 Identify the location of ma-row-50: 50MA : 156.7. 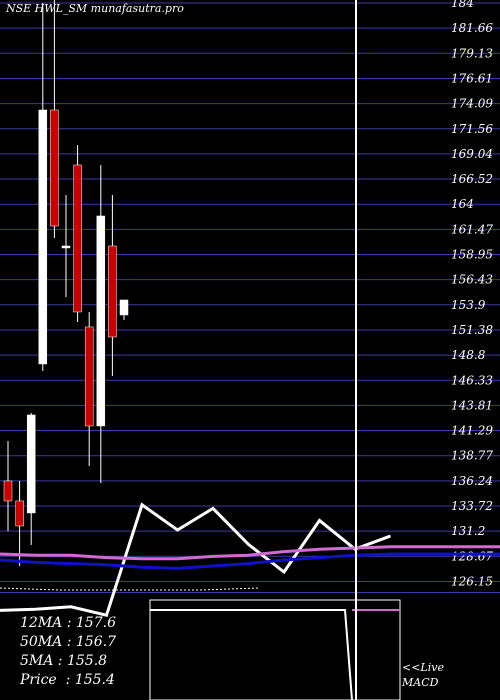
(68, 642).